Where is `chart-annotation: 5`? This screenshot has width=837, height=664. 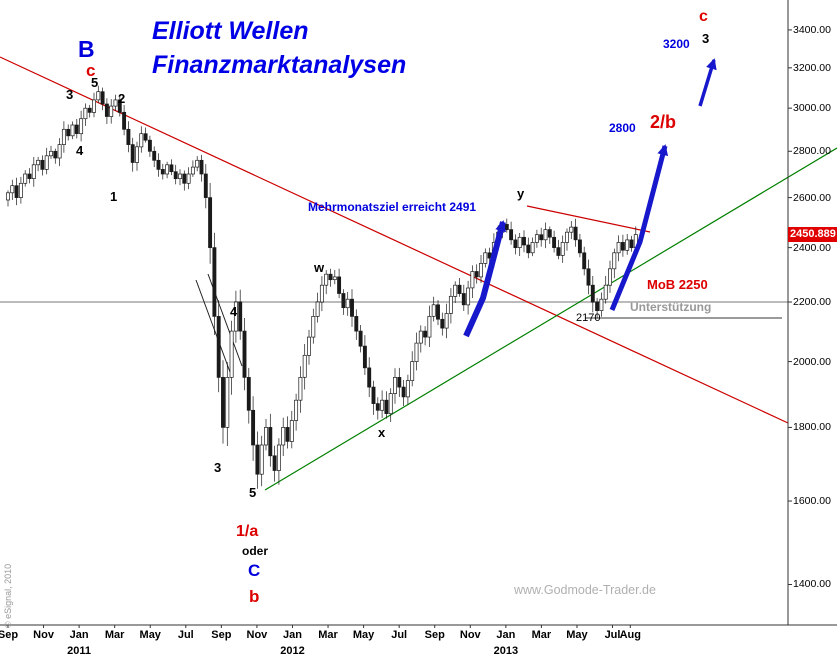 chart-annotation: 5 is located at coordinates (95, 82).